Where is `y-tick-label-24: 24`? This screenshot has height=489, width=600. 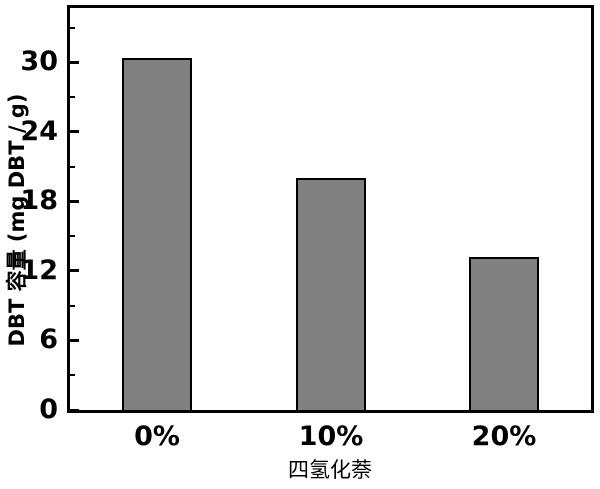
y-tick-label-24: 24 is located at coordinates (39, 131).